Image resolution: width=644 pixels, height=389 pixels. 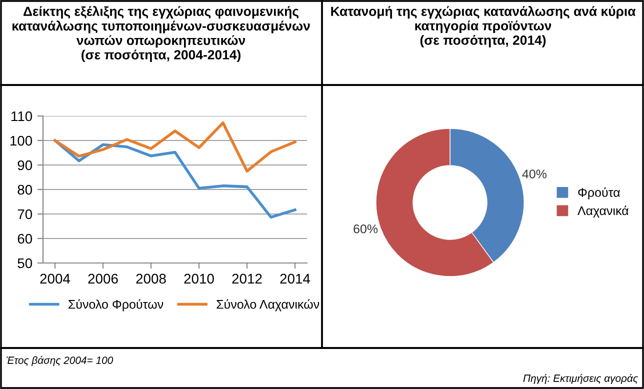 I want to click on line-series, so click(x=175, y=147).